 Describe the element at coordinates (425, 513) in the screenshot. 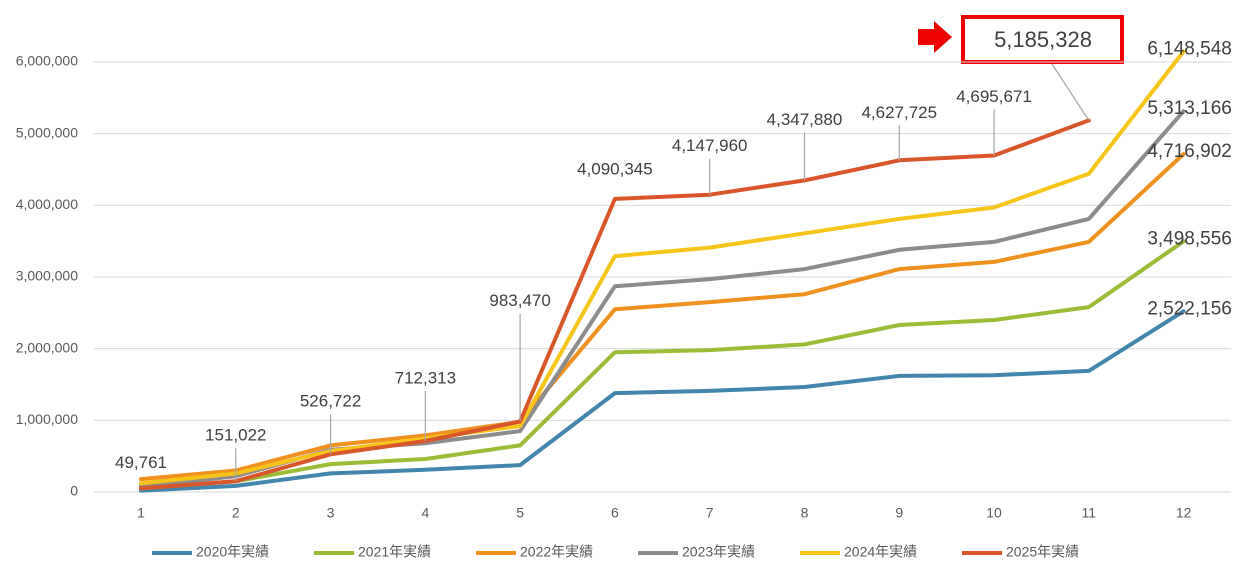

I see `x-tick-label: 4` at that location.